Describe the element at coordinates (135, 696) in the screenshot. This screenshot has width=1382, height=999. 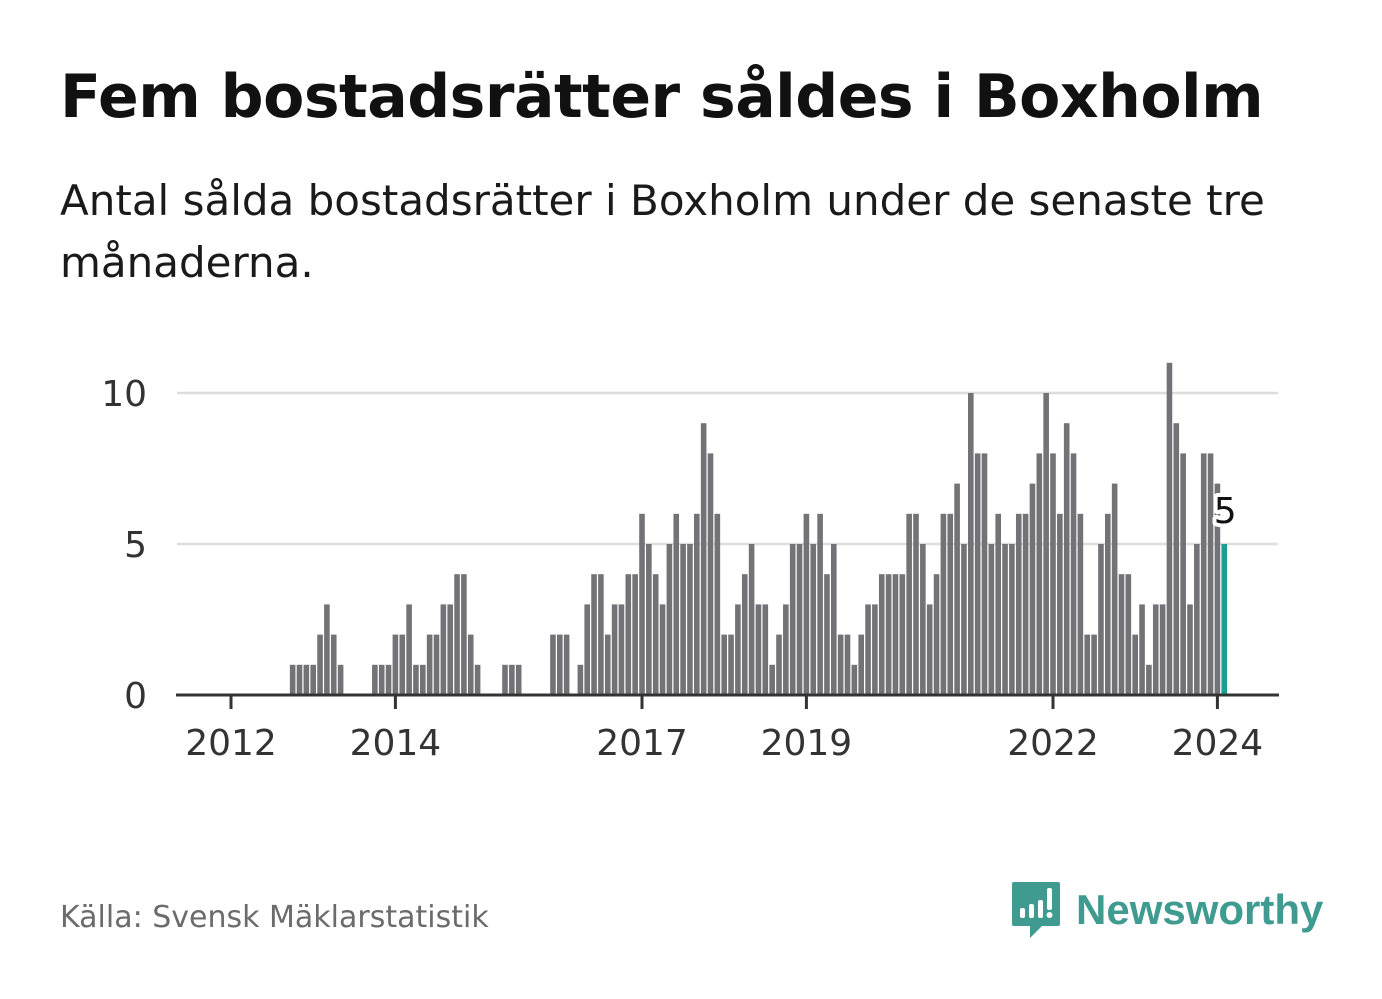
I see `y-tick-label: 0` at that location.